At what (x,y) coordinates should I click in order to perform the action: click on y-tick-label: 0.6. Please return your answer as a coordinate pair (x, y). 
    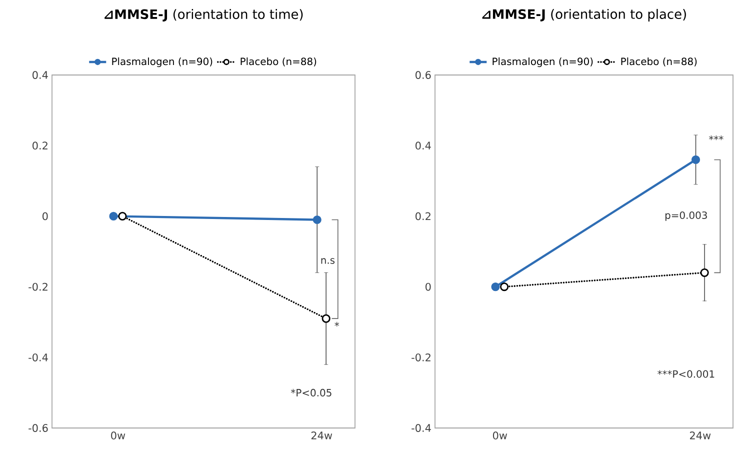
    Looking at the image, I should click on (423, 75).